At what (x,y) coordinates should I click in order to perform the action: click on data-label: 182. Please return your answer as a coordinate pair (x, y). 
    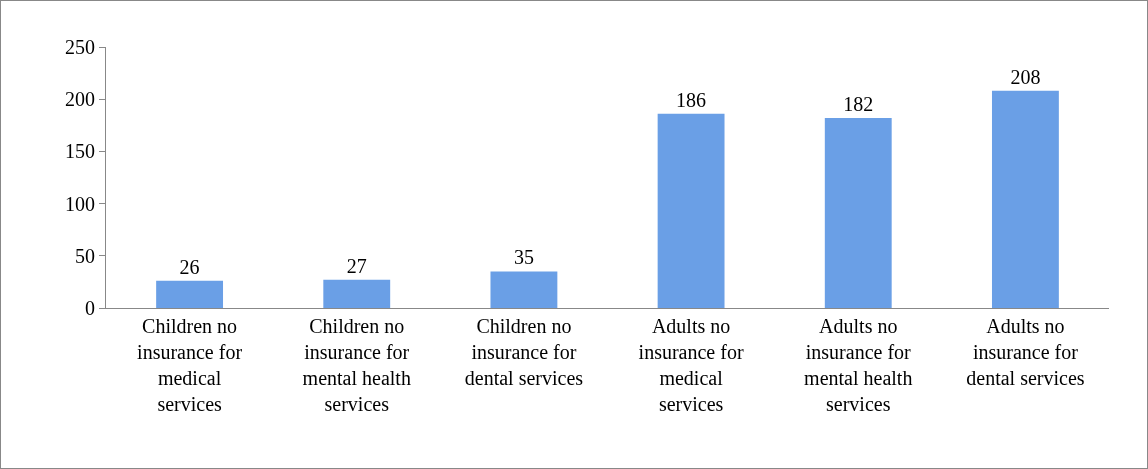
    Looking at the image, I should click on (858, 103).